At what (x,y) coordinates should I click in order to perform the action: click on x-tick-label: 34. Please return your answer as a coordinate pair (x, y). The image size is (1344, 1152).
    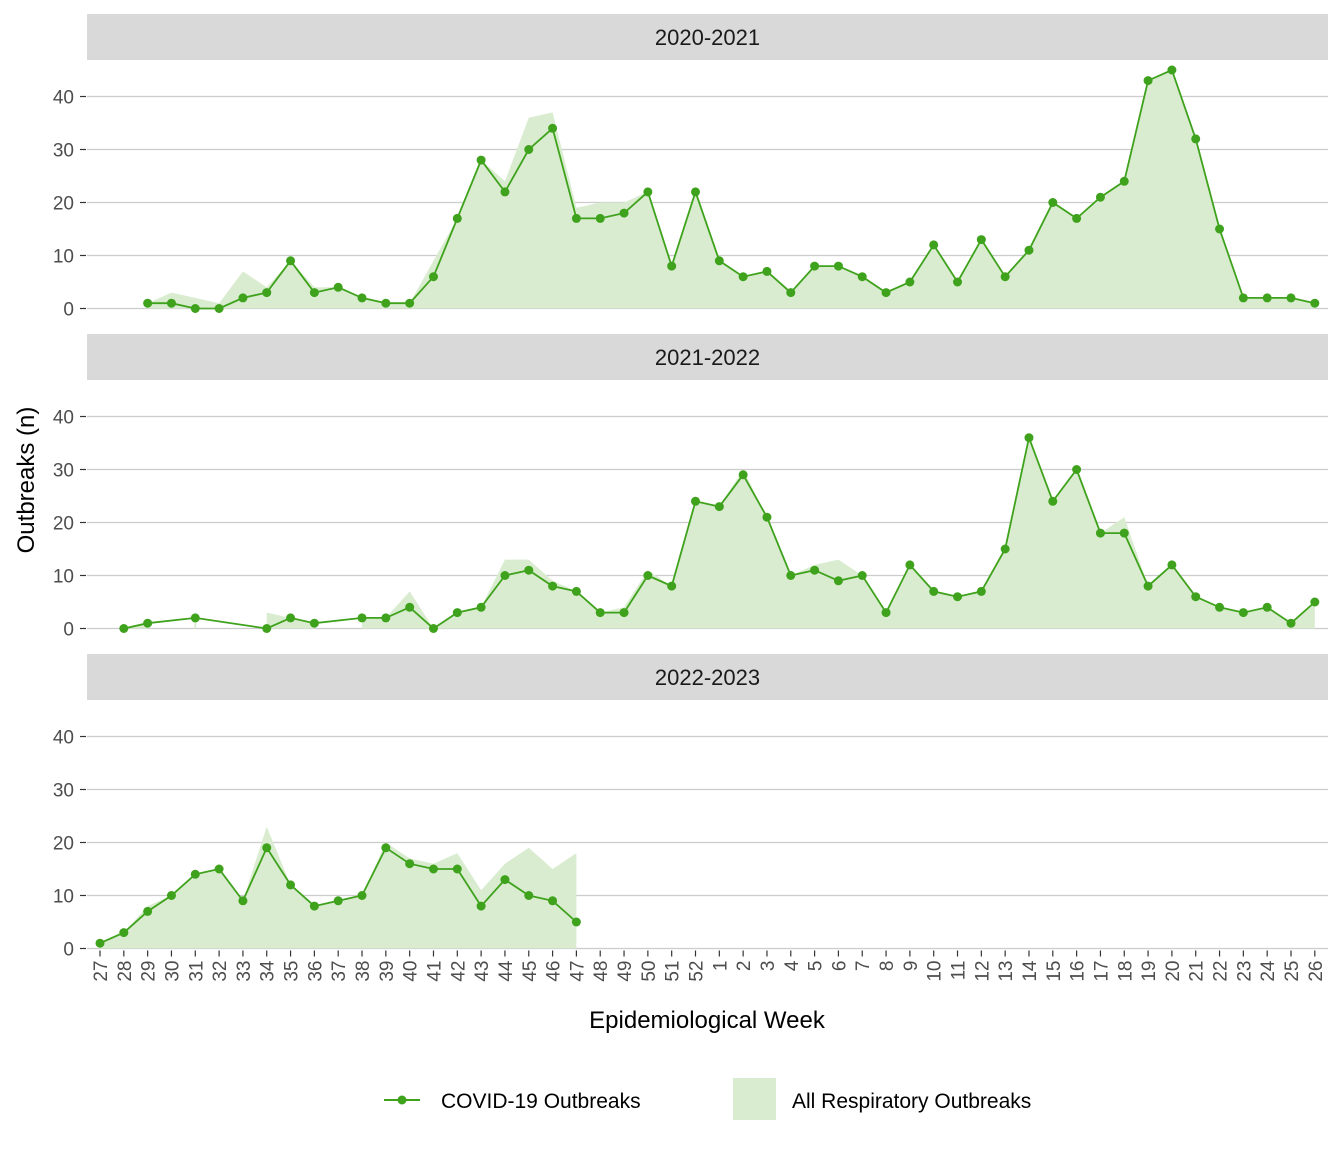
    Looking at the image, I should click on (268, 971).